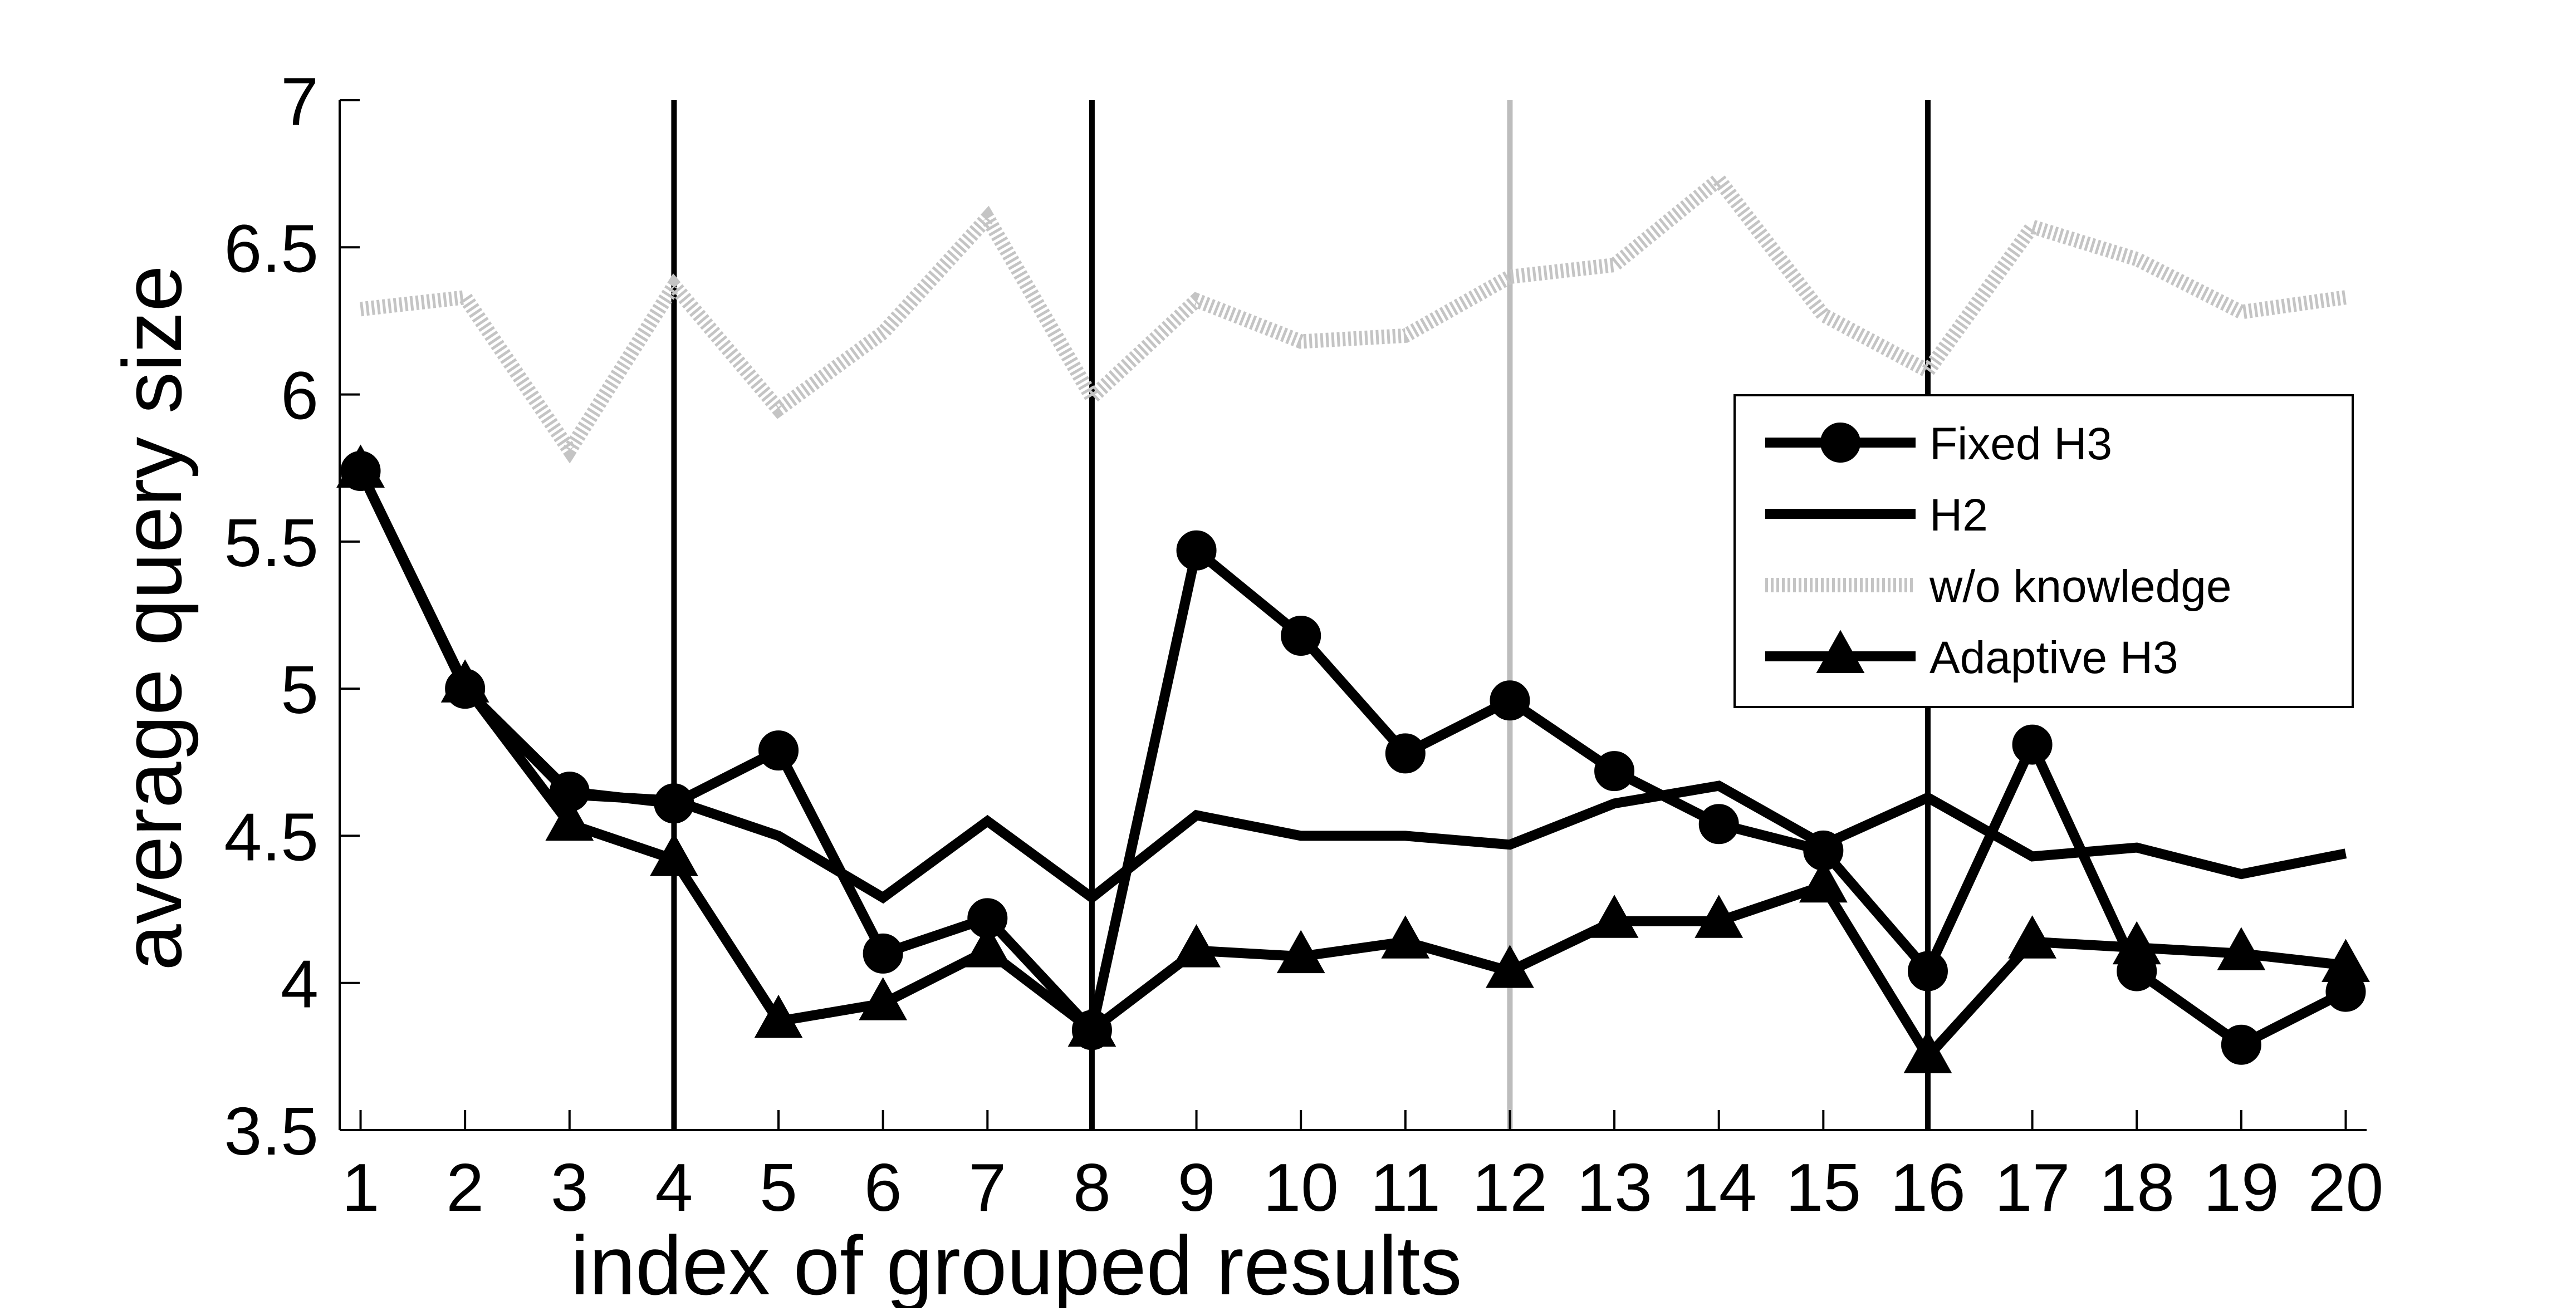  What do you see at coordinates (2137, 1187) in the screenshot?
I see `x-tick-label: 18` at bounding box center [2137, 1187].